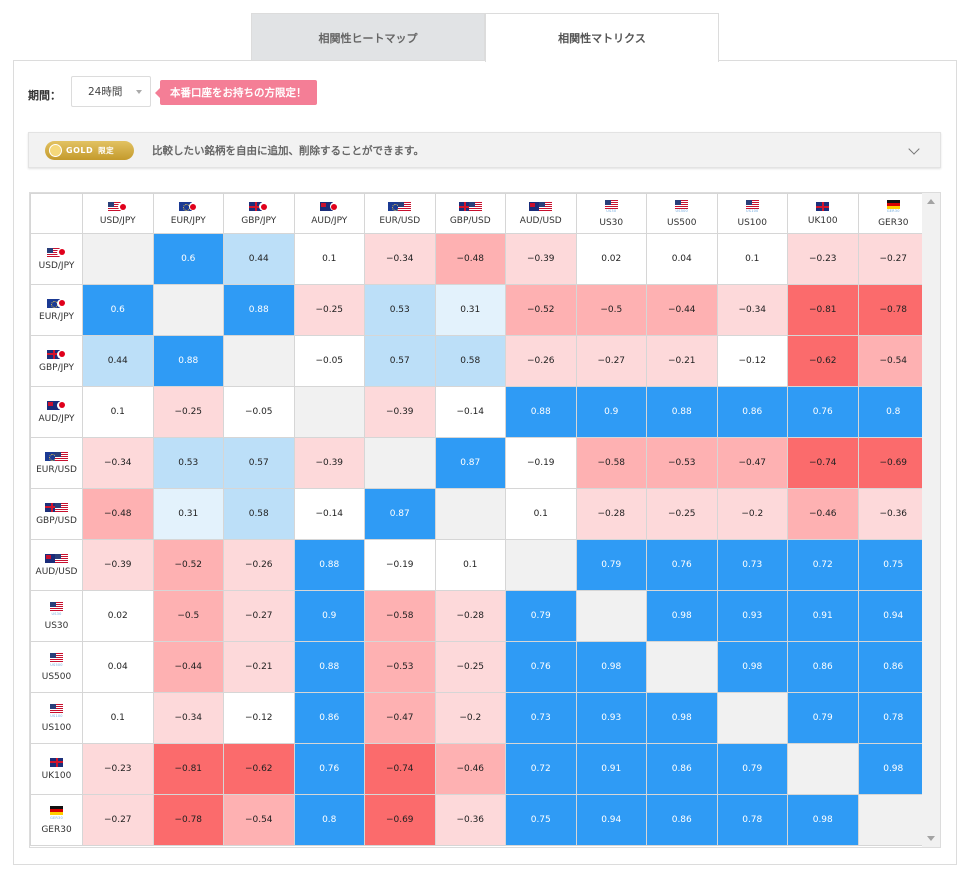  Describe the element at coordinates (400, 820) in the screenshot. I see `correlation-cell: −0.69` at that location.